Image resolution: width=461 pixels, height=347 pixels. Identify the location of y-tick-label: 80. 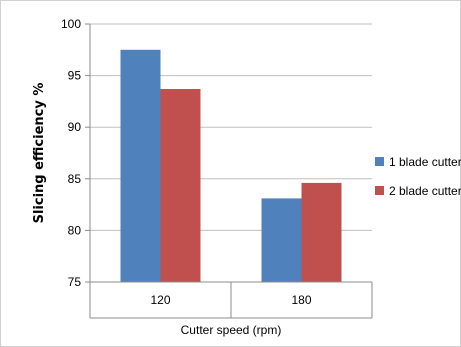
(75, 230).